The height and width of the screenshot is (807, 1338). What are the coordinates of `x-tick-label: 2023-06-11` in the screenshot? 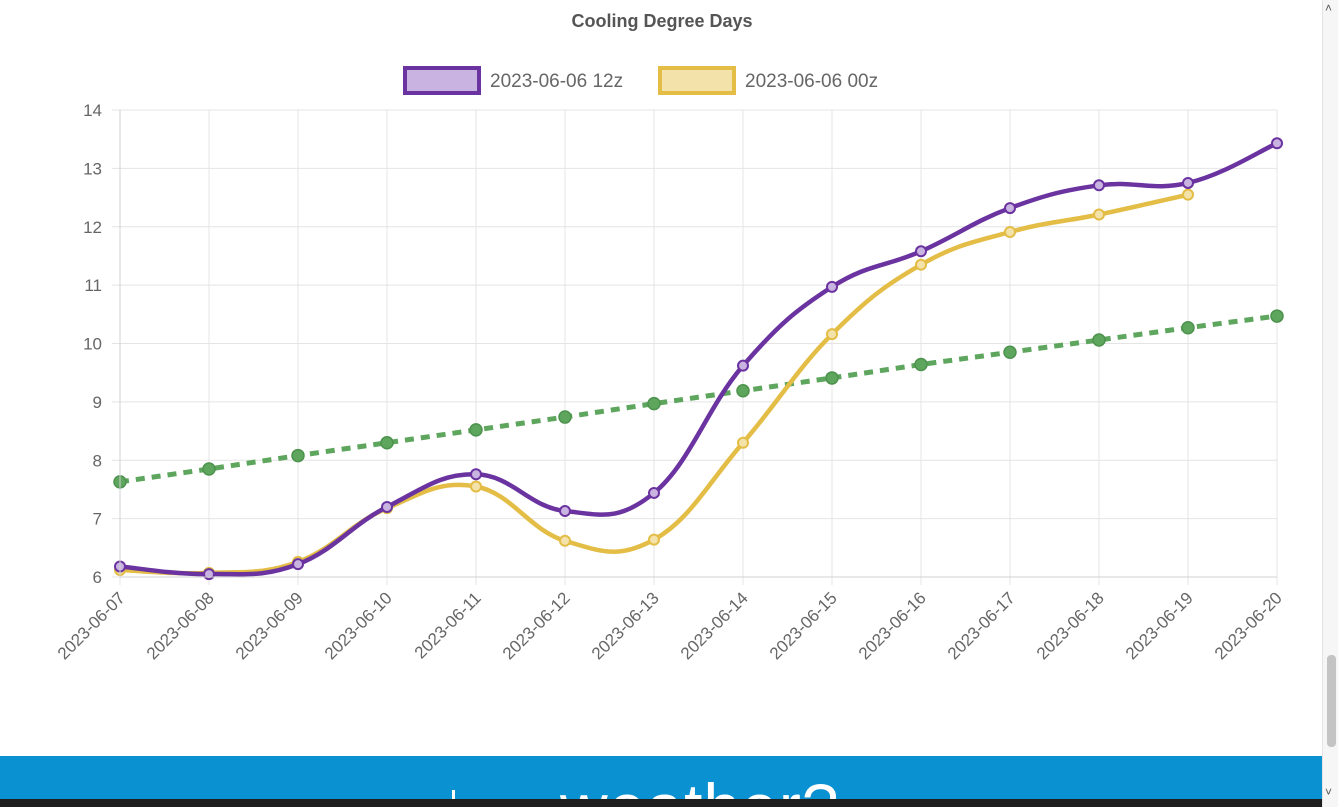 It's located at (448, 625).